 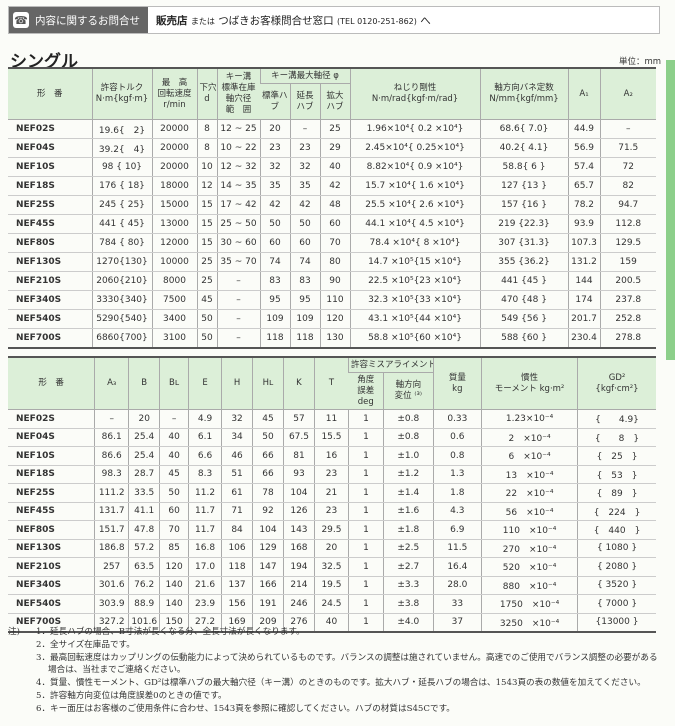 I want to click on value-cell: 8000, so click(x=174, y=281).